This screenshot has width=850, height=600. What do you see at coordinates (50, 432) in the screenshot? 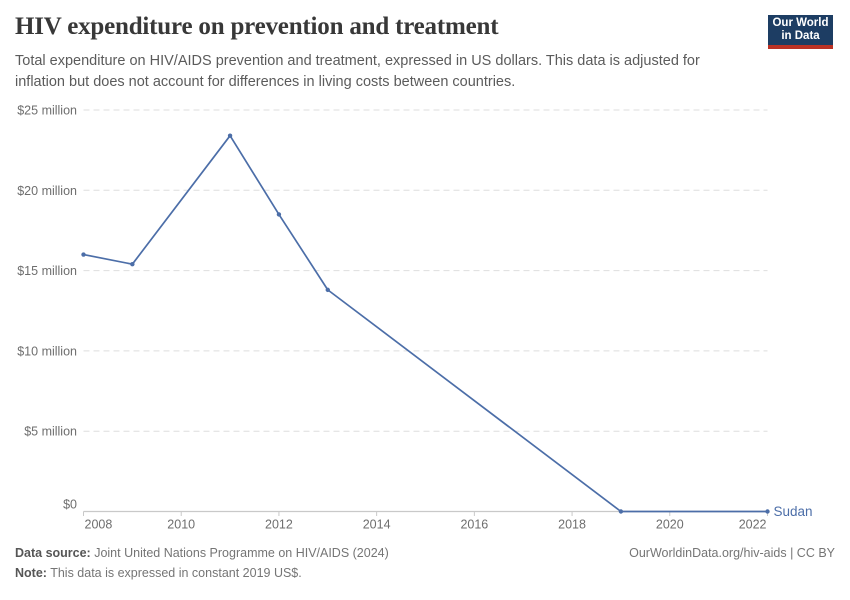
I see `y-tick-label: $5 million` at bounding box center [50, 432].